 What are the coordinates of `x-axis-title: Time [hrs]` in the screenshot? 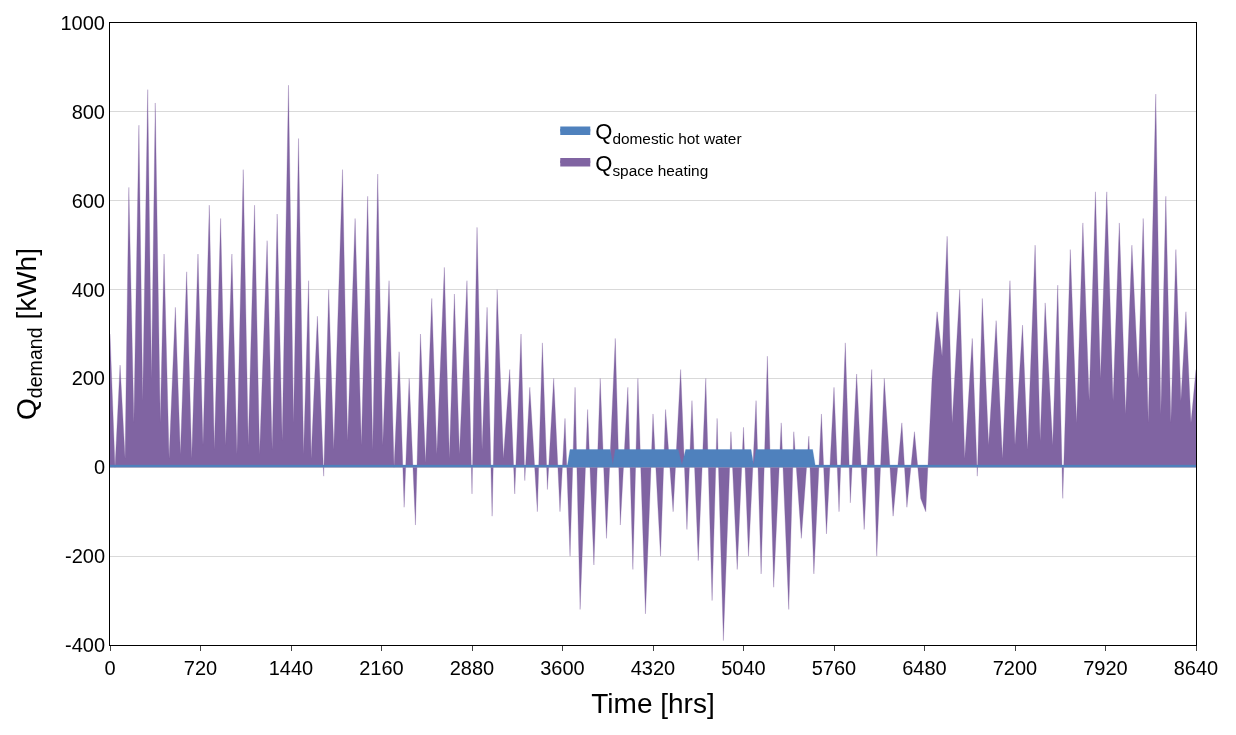 It's located at (653, 704).